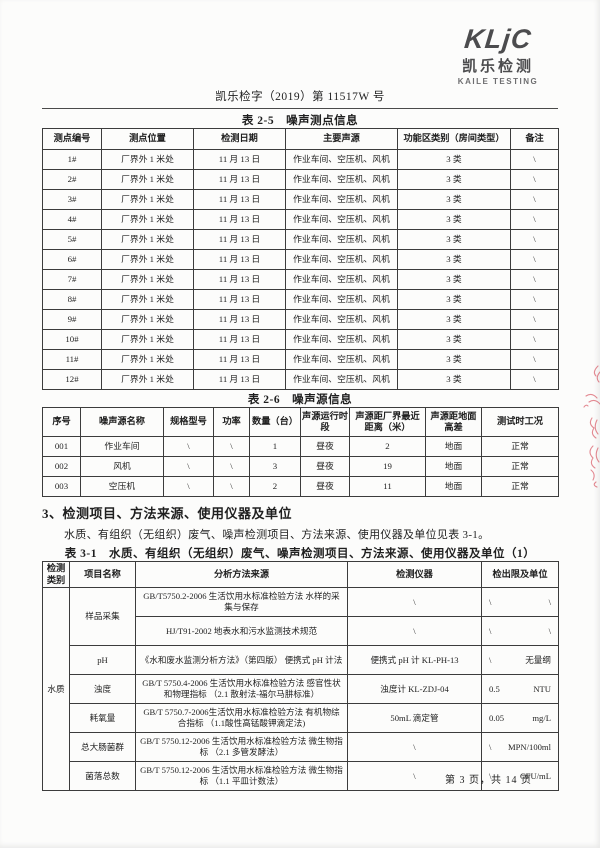 This screenshot has height=848, width=600. Describe the element at coordinates (72, 319) in the screenshot. I see `table-cell: 9#` at that location.